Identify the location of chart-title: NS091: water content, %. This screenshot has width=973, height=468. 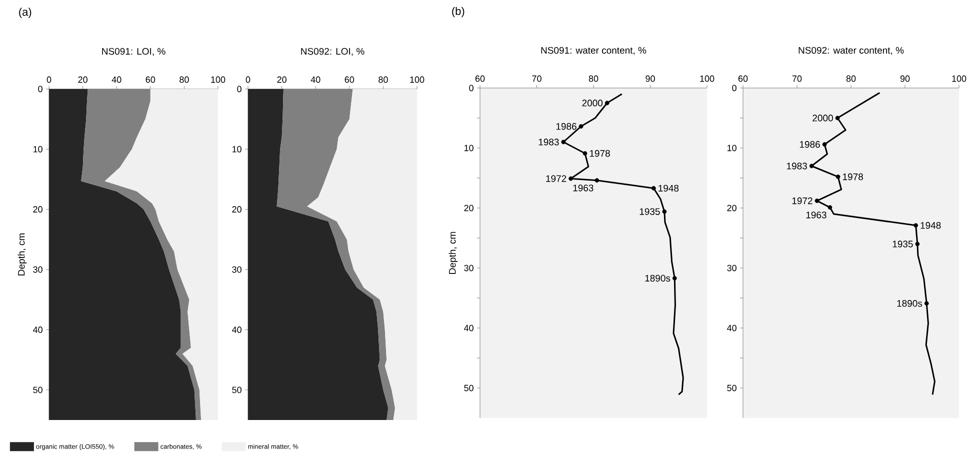
(593, 50).